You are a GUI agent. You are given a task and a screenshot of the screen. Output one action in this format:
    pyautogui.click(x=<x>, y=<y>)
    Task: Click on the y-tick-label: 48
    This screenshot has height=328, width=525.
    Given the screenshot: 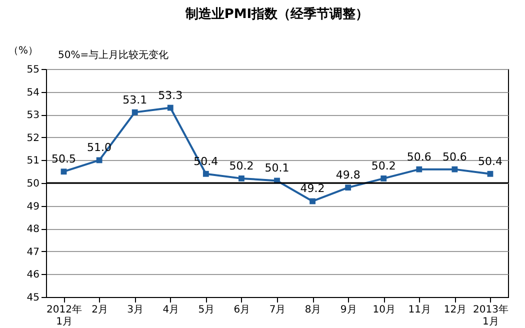 What is the action you would take?
    pyautogui.click(x=33, y=230)
    